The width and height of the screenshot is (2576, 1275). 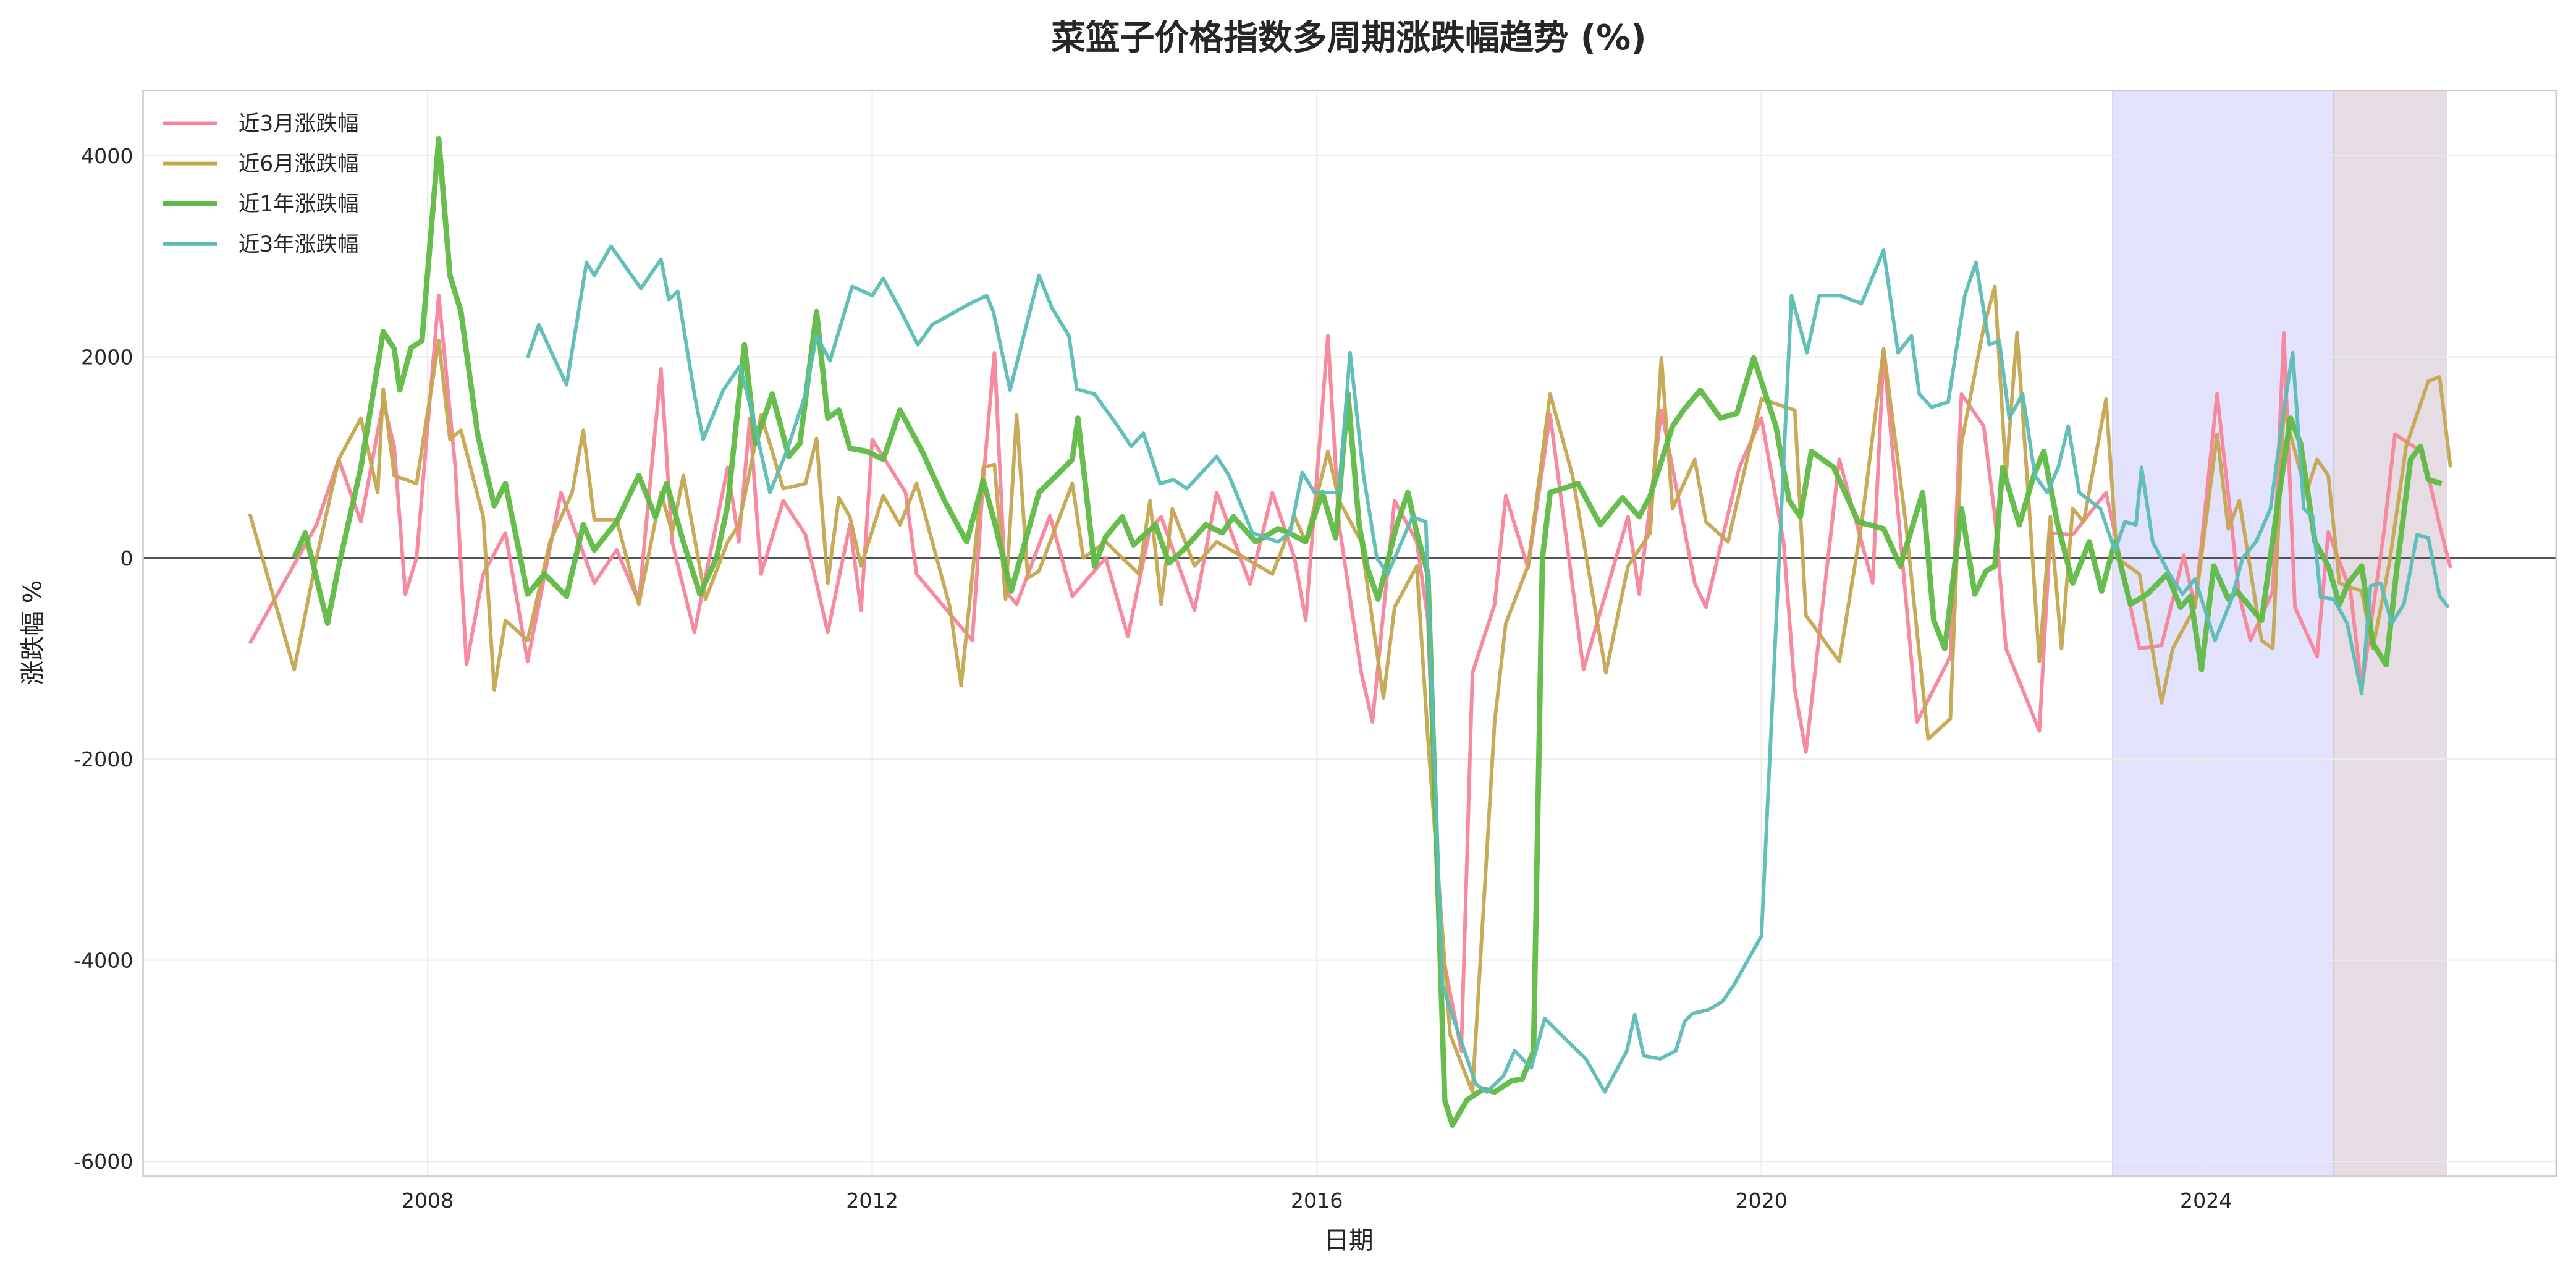 I want to click on x-tick-label: 2024, so click(x=2206, y=1200).